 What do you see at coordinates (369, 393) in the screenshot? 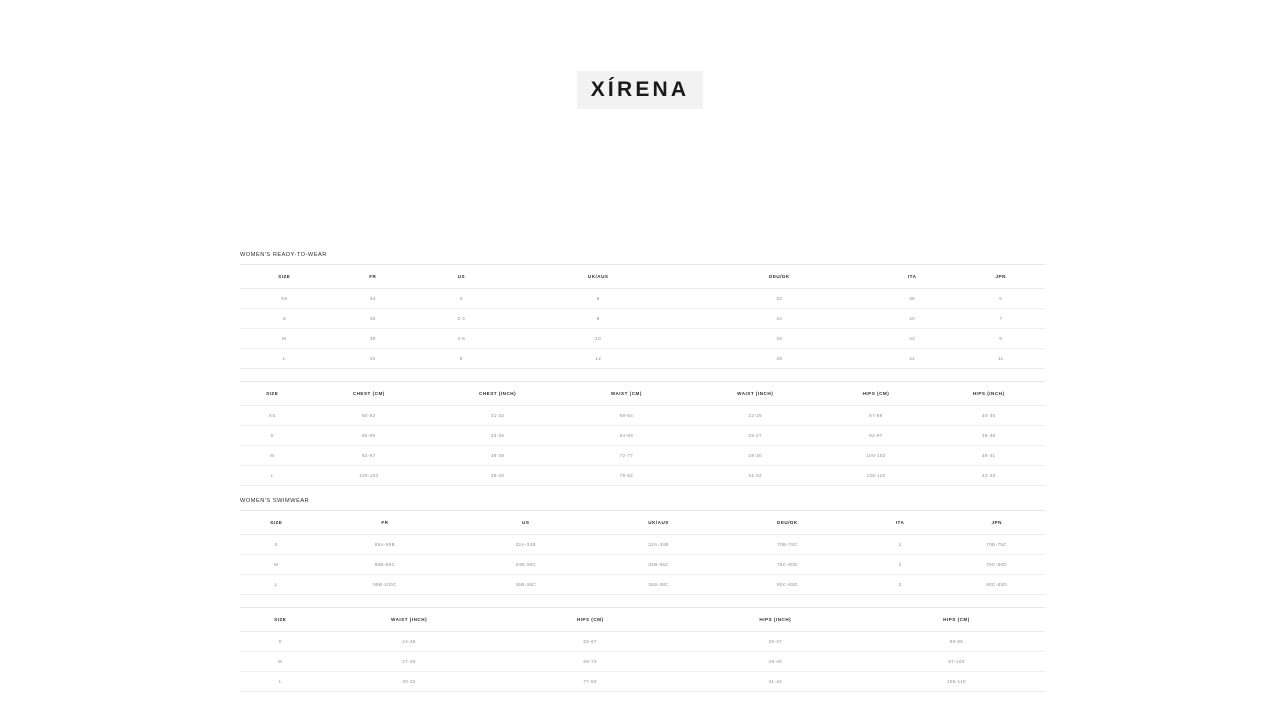
I see `column-header: CHEST (CM)` at bounding box center [369, 393].